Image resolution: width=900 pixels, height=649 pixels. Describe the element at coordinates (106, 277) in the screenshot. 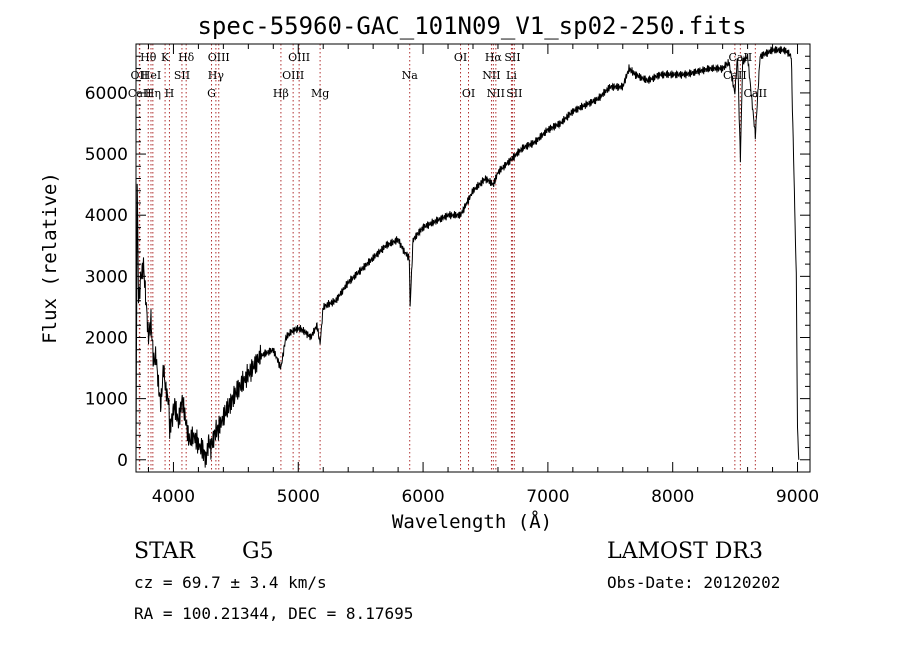

I see `y-tick-label-3: 3000` at that location.